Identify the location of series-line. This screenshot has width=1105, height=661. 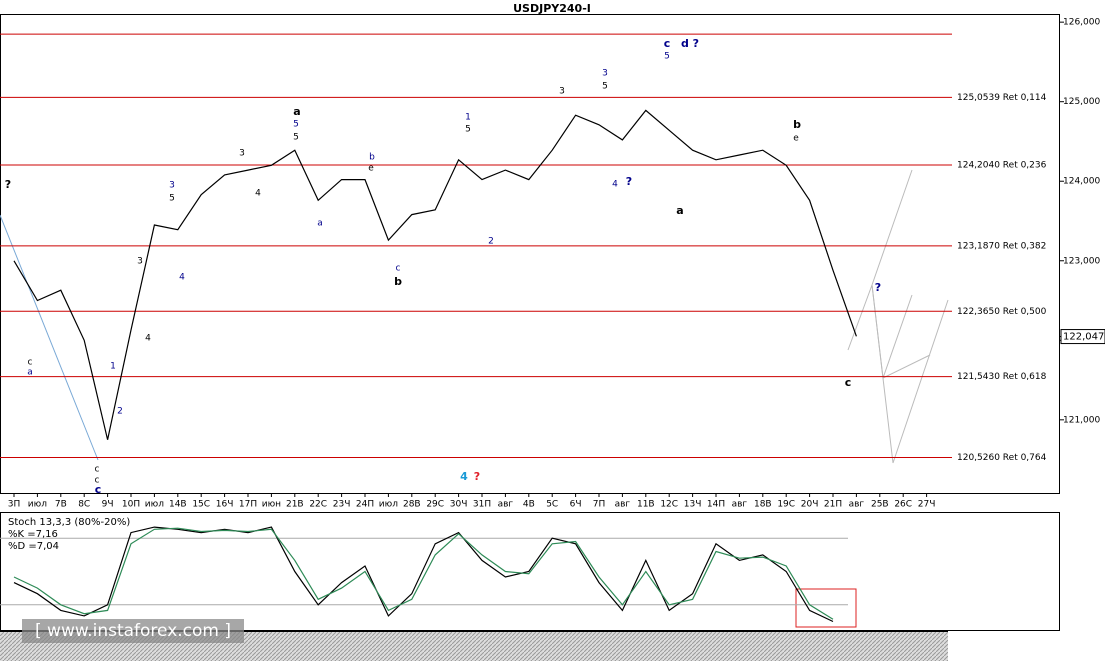
(423, 573).